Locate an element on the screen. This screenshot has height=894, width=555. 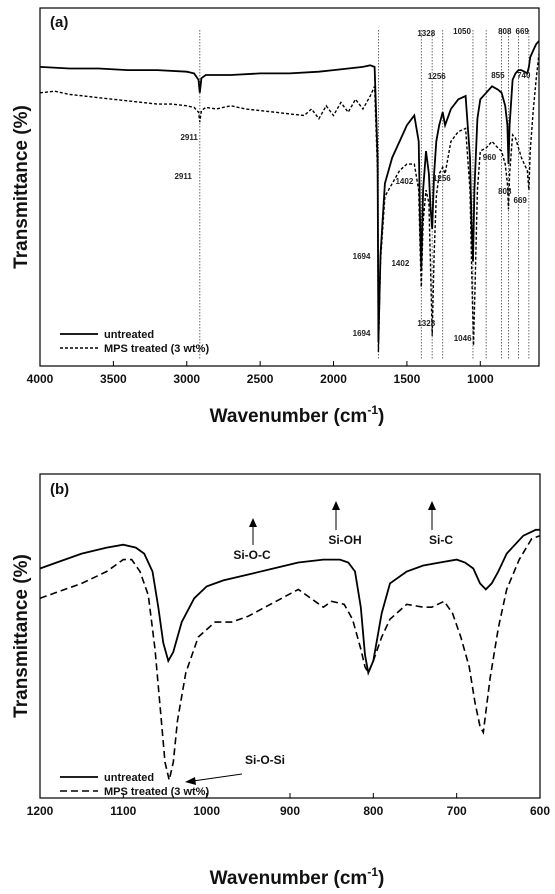
panel-b-x-axis-title-close: ) is located at coordinates (381, 878).